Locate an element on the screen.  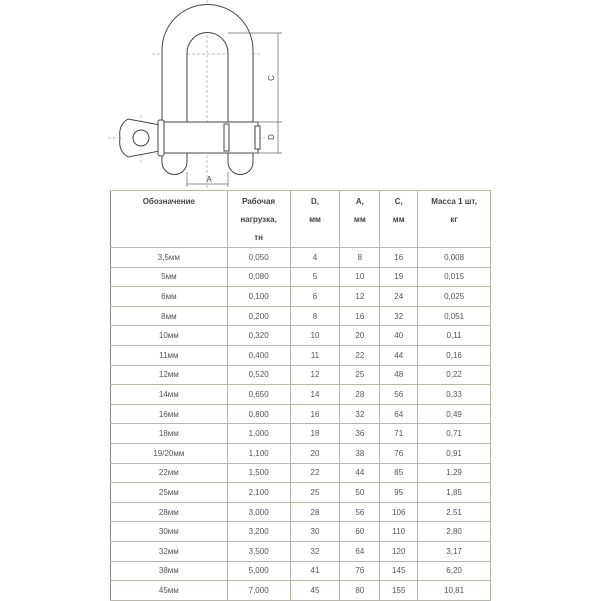
cell-working-load: 0,320 is located at coordinates (258, 335).